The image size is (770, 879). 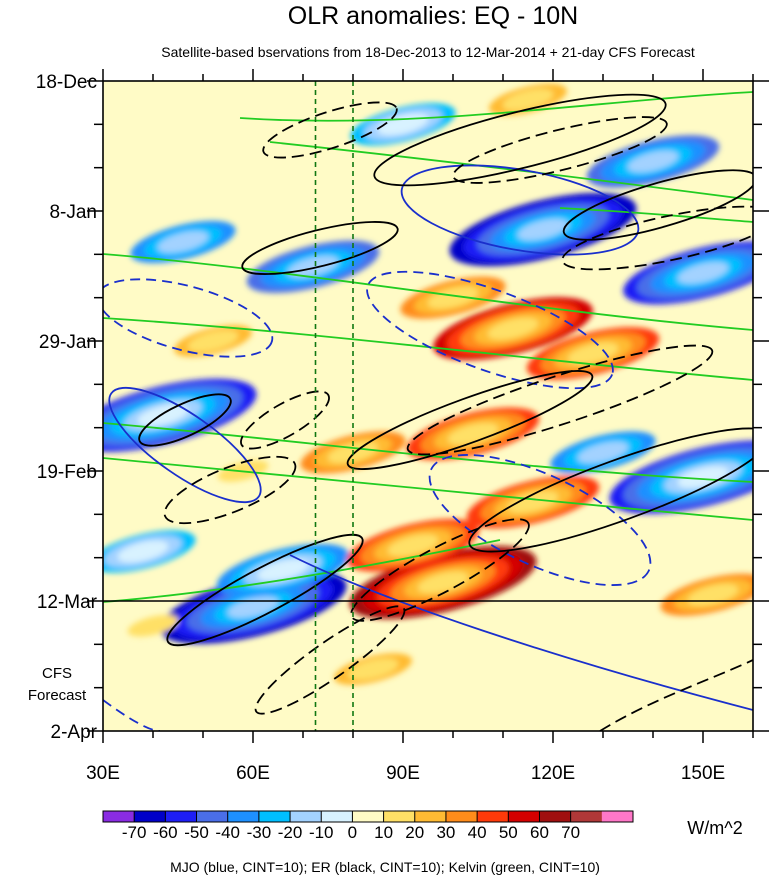 What do you see at coordinates (433, 16) in the screenshot?
I see `chart-title: OLR anomalies: EQ - 10N` at bounding box center [433, 16].